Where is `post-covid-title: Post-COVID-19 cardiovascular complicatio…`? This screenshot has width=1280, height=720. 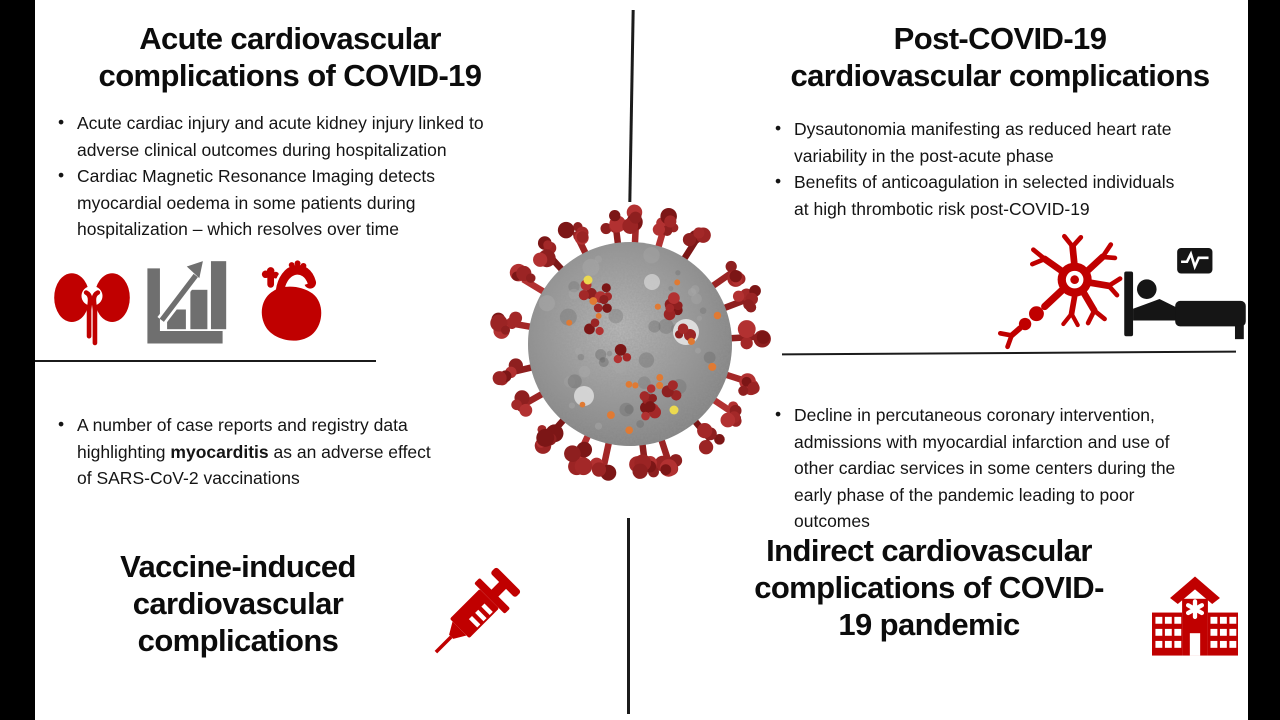
post-covid-title: Post-COVID-19 cardiovascular complicatio… is located at coordinates (1000, 57).